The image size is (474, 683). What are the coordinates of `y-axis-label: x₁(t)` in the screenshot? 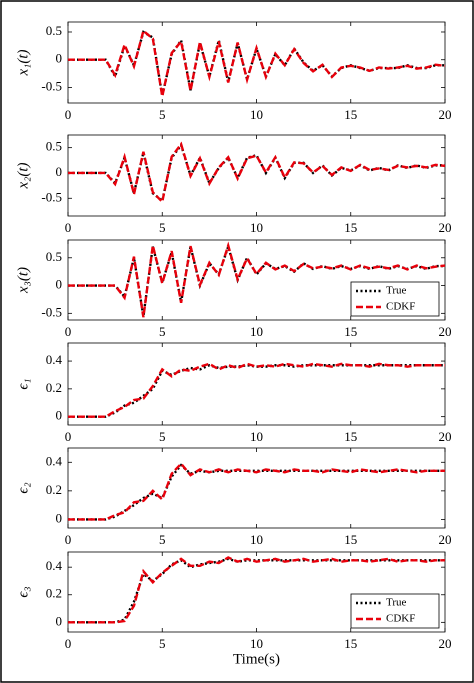 It's located at (23, 62).